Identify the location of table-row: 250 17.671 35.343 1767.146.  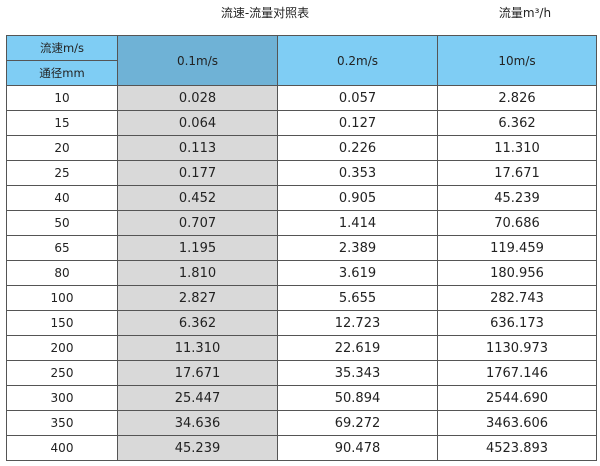
(301, 373).